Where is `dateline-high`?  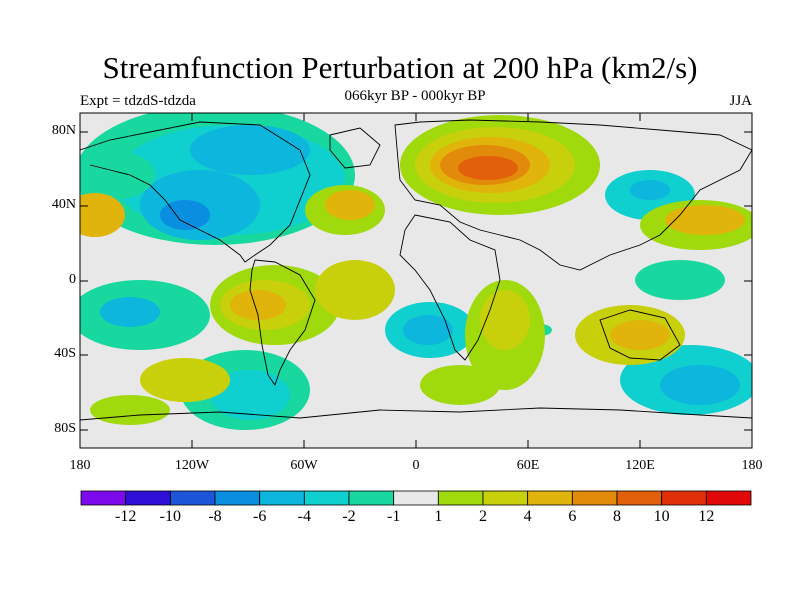 dateline-high is located at coordinates (102, 215).